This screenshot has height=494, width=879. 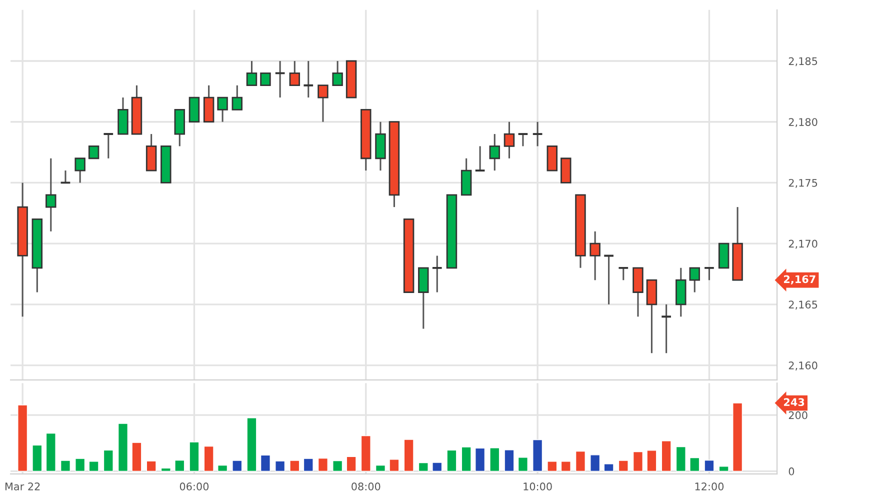 I want to click on x-tick-label: Mar 22, so click(x=22, y=486).